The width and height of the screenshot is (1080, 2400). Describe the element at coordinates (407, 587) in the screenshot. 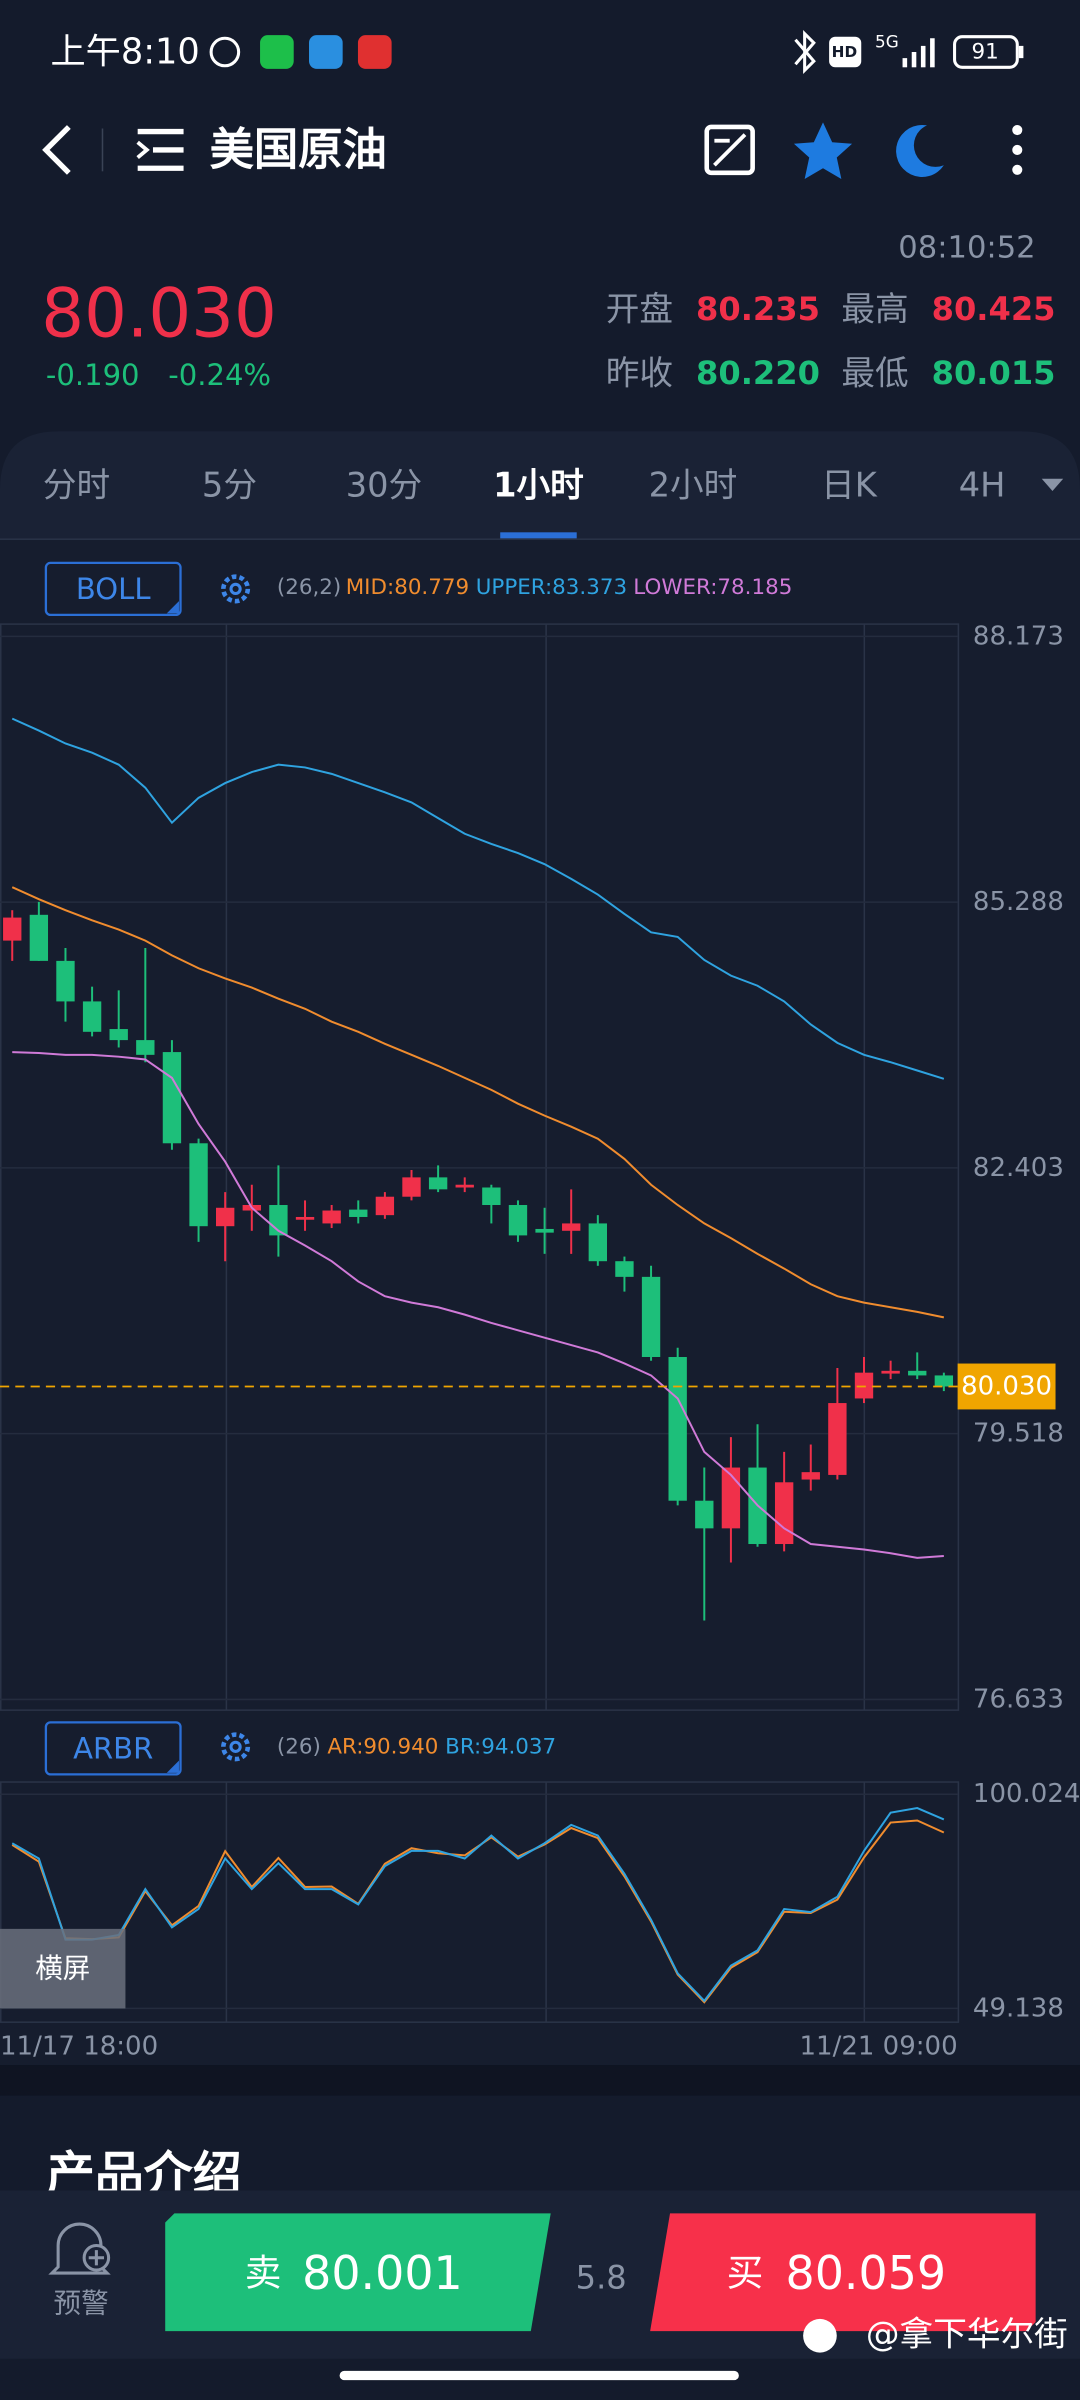

I see `legend-entry: MID:80.779` at that location.